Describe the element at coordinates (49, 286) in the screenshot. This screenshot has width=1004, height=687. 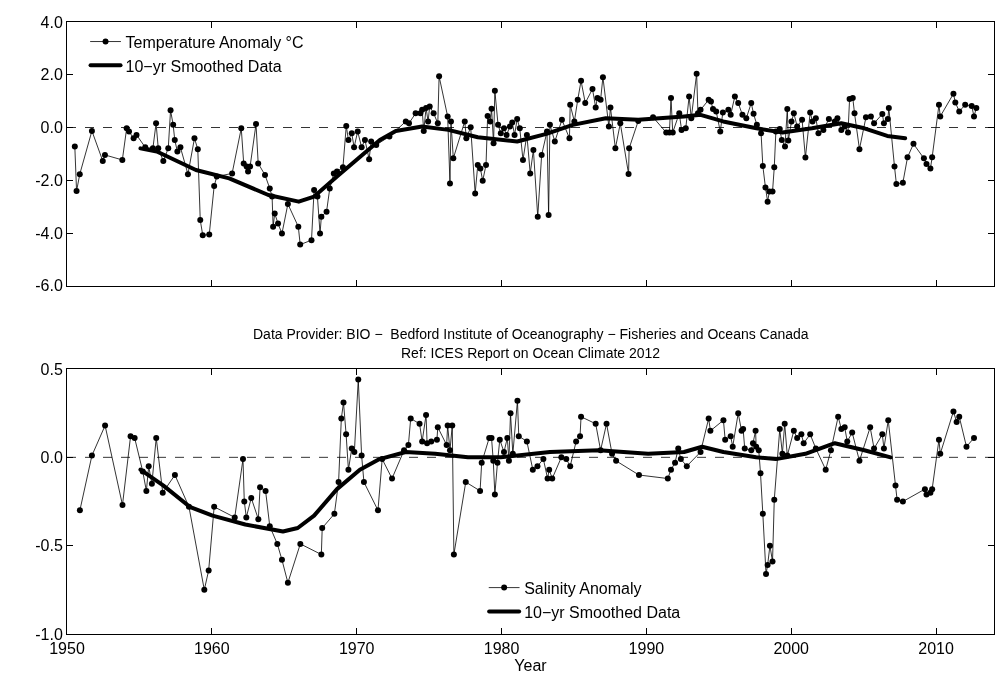
I see `y-tick-label: -6.0` at that location.